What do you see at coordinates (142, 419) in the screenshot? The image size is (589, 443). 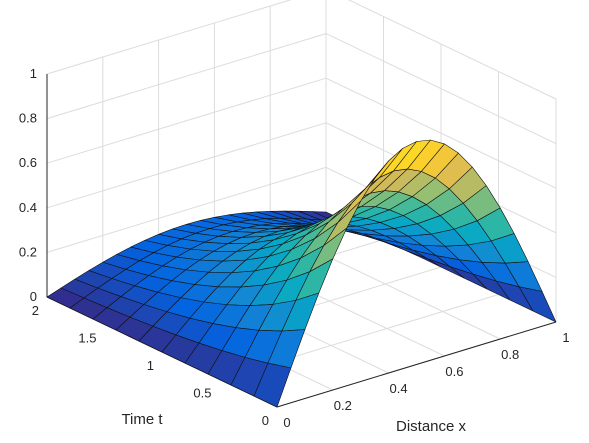 I see `t-axis-label: Time t` at bounding box center [142, 419].